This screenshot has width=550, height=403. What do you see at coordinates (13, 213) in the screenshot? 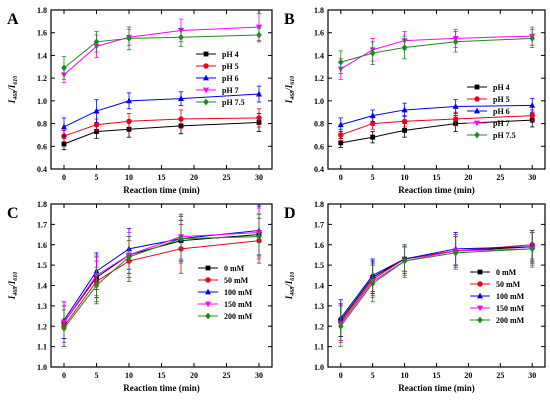
I see `panel-letter: C` at bounding box center [13, 213].